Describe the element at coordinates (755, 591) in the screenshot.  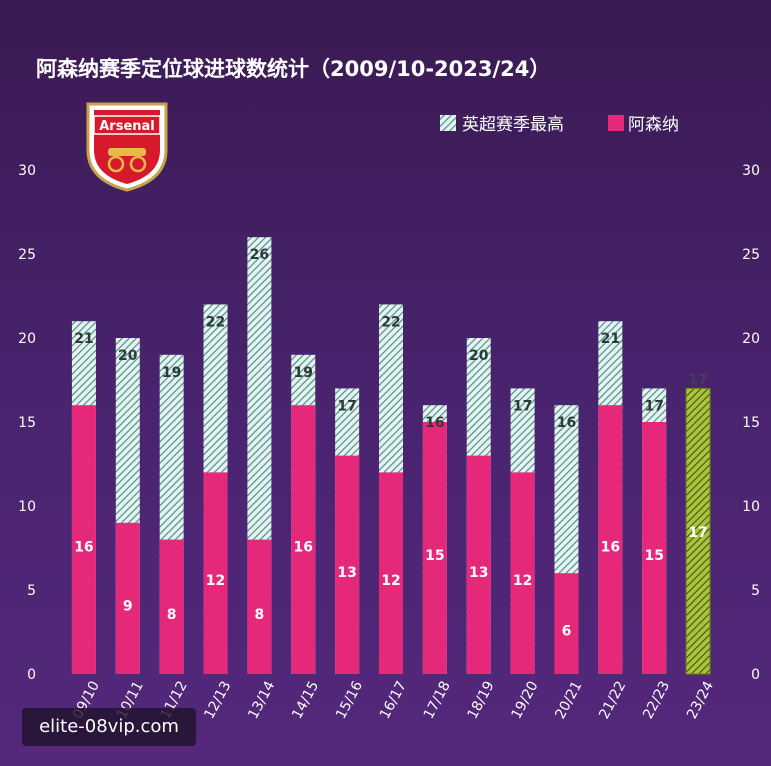
I see `y-tick-right: 5` at that location.